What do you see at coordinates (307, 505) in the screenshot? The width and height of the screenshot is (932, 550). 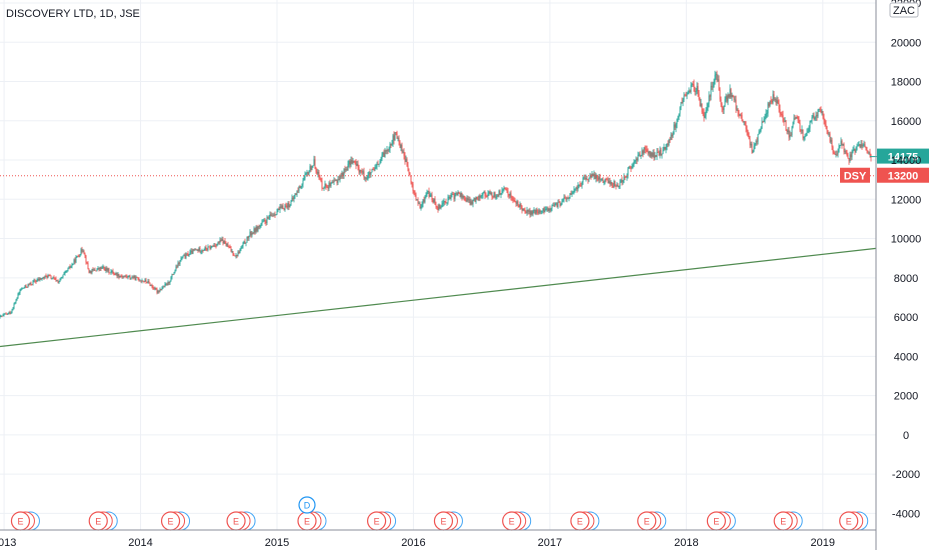 I see `dividend-marker: D` at bounding box center [307, 505].